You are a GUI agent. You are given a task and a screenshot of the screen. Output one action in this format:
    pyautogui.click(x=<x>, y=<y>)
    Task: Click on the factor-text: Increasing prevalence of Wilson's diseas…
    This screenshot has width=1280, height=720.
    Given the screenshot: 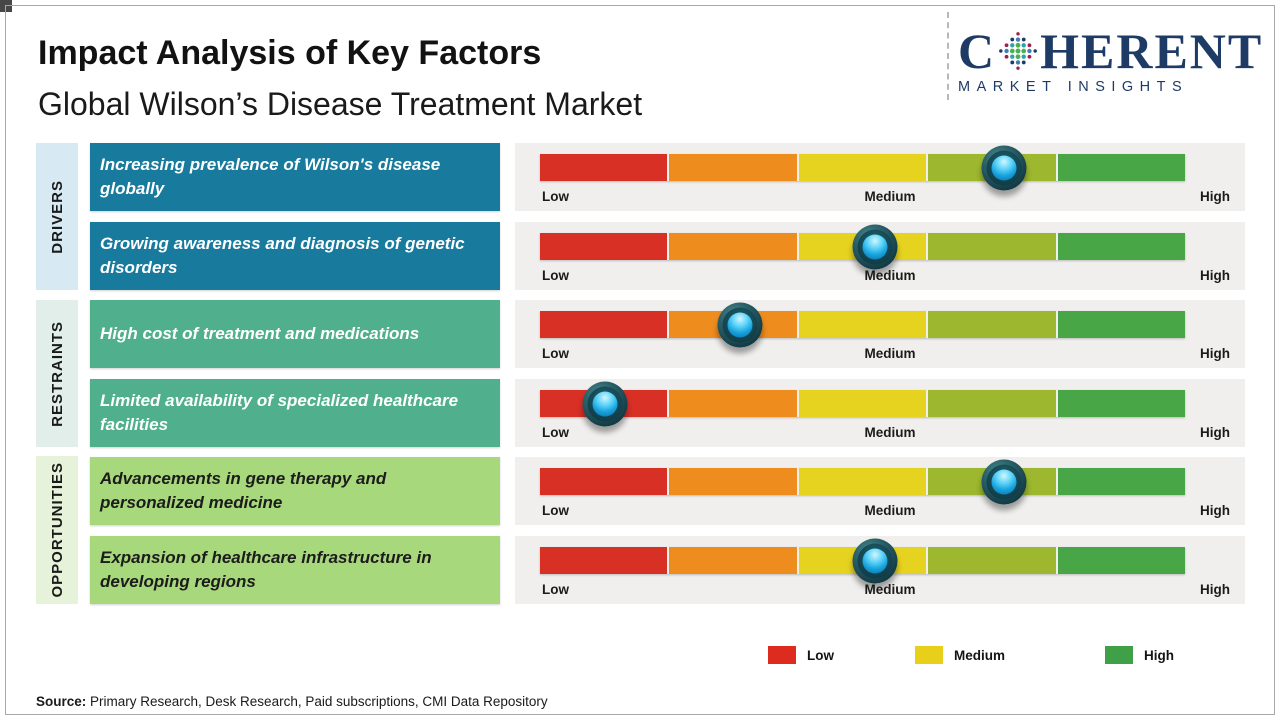 What is the action you would take?
    pyautogui.click(x=270, y=176)
    